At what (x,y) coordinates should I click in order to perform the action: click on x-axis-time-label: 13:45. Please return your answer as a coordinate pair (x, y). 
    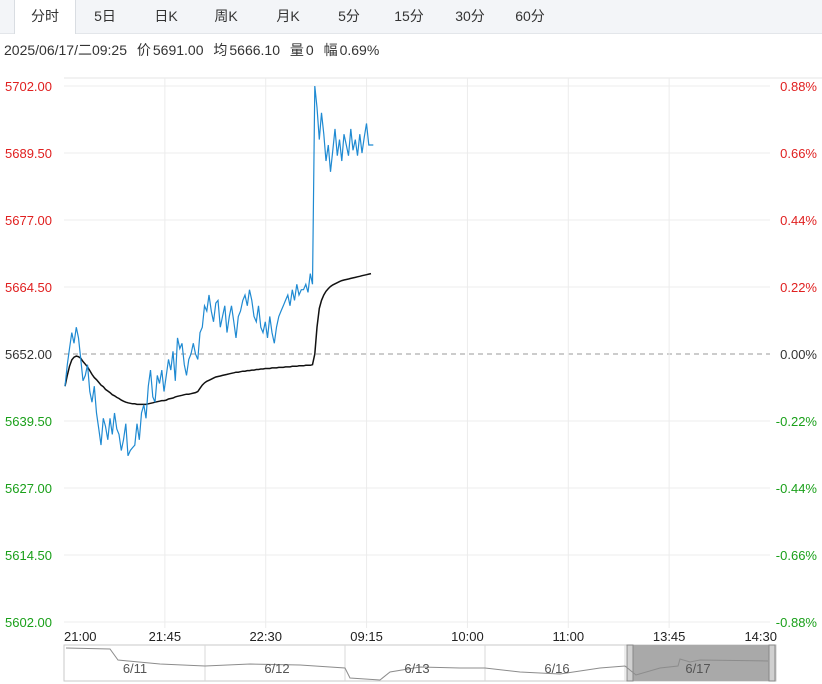
    Looking at the image, I should click on (669, 636).